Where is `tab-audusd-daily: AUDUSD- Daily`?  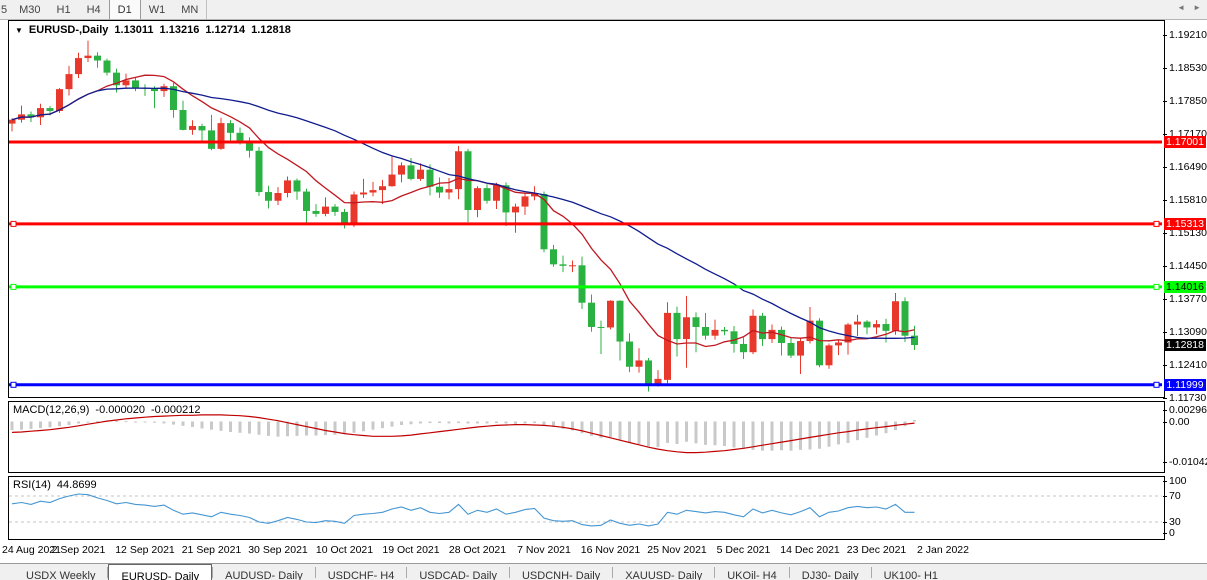 tab-audusd-daily: AUDUSD- Daily is located at coordinates (264, 575).